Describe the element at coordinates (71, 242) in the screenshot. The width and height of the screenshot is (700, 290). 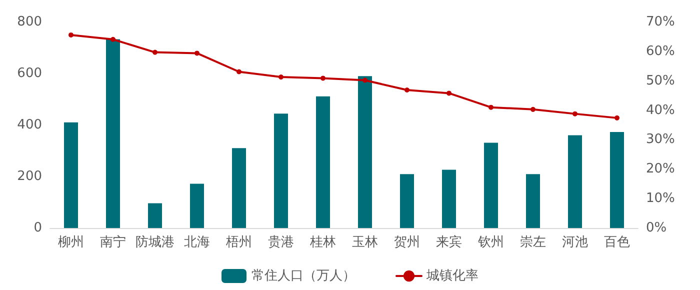
I see `x-tick-label: 柳州` at that location.